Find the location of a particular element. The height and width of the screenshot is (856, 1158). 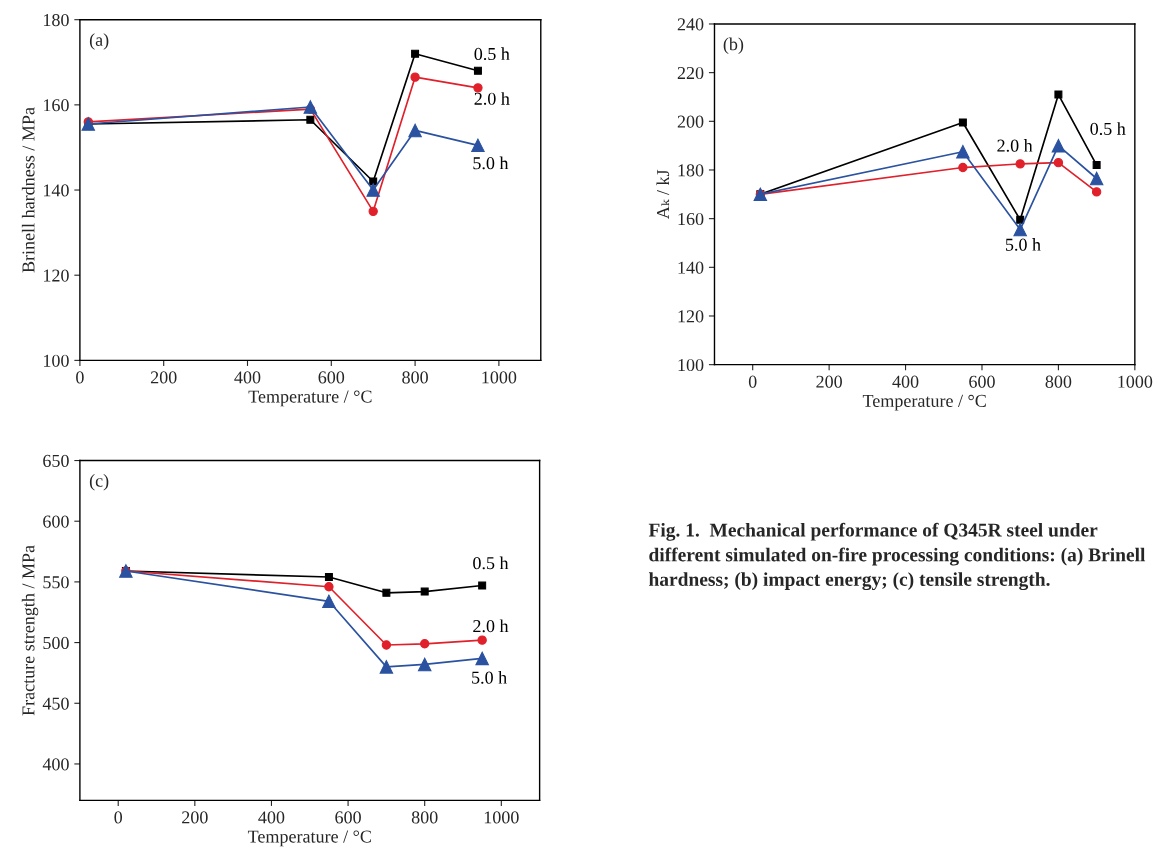

y-tick-label: 450 is located at coordinates (55, 703).